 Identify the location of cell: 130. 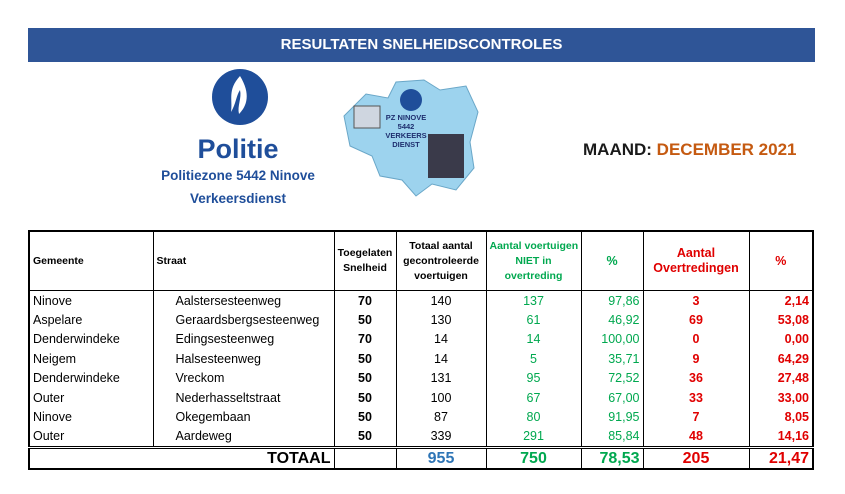
(441, 320).